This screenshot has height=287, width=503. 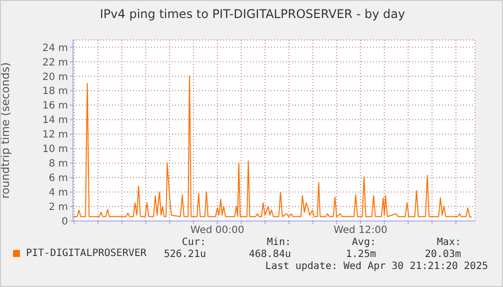 I want to click on y-axis-title: roundtrip time (seconds), so click(x=6, y=130).